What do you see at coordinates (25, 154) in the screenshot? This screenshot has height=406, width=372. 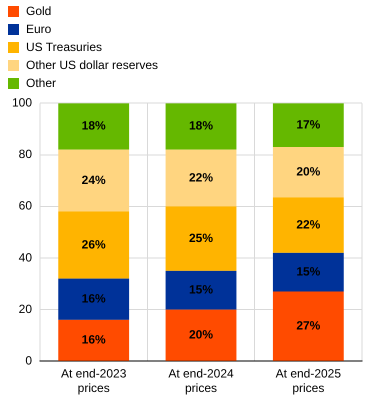 I see `y-tick-label: 80` at bounding box center [25, 154].